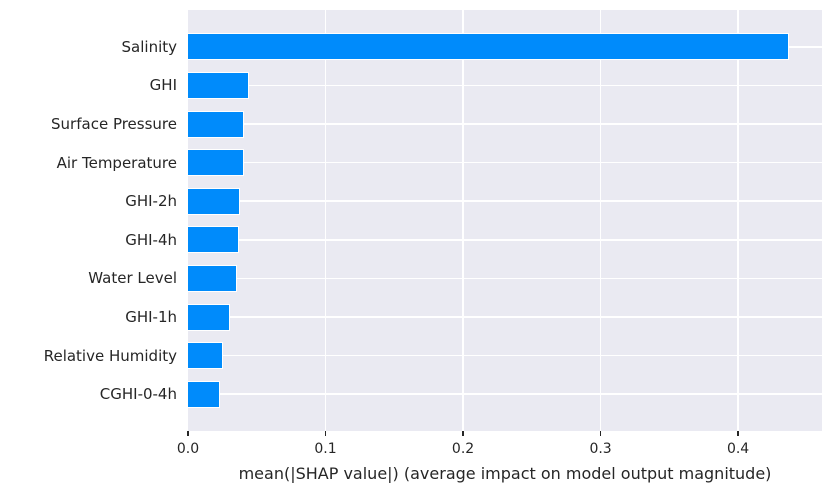  What do you see at coordinates (138, 394) in the screenshot?
I see `y-tick-label: CGHI-0-4h` at bounding box center [138, 394].